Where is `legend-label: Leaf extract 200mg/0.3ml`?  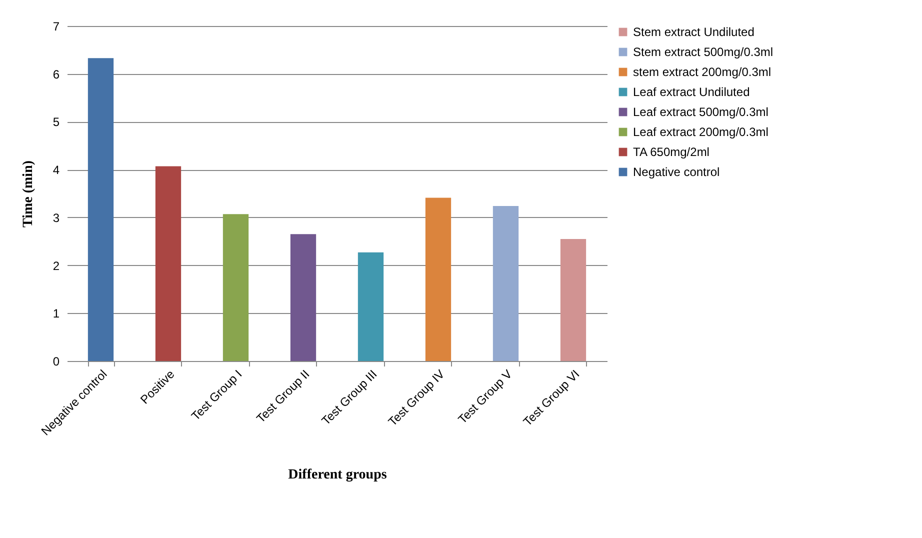 legend-label: Leaf extract 200mg/0.3ml is located at coordinates (700, 132).